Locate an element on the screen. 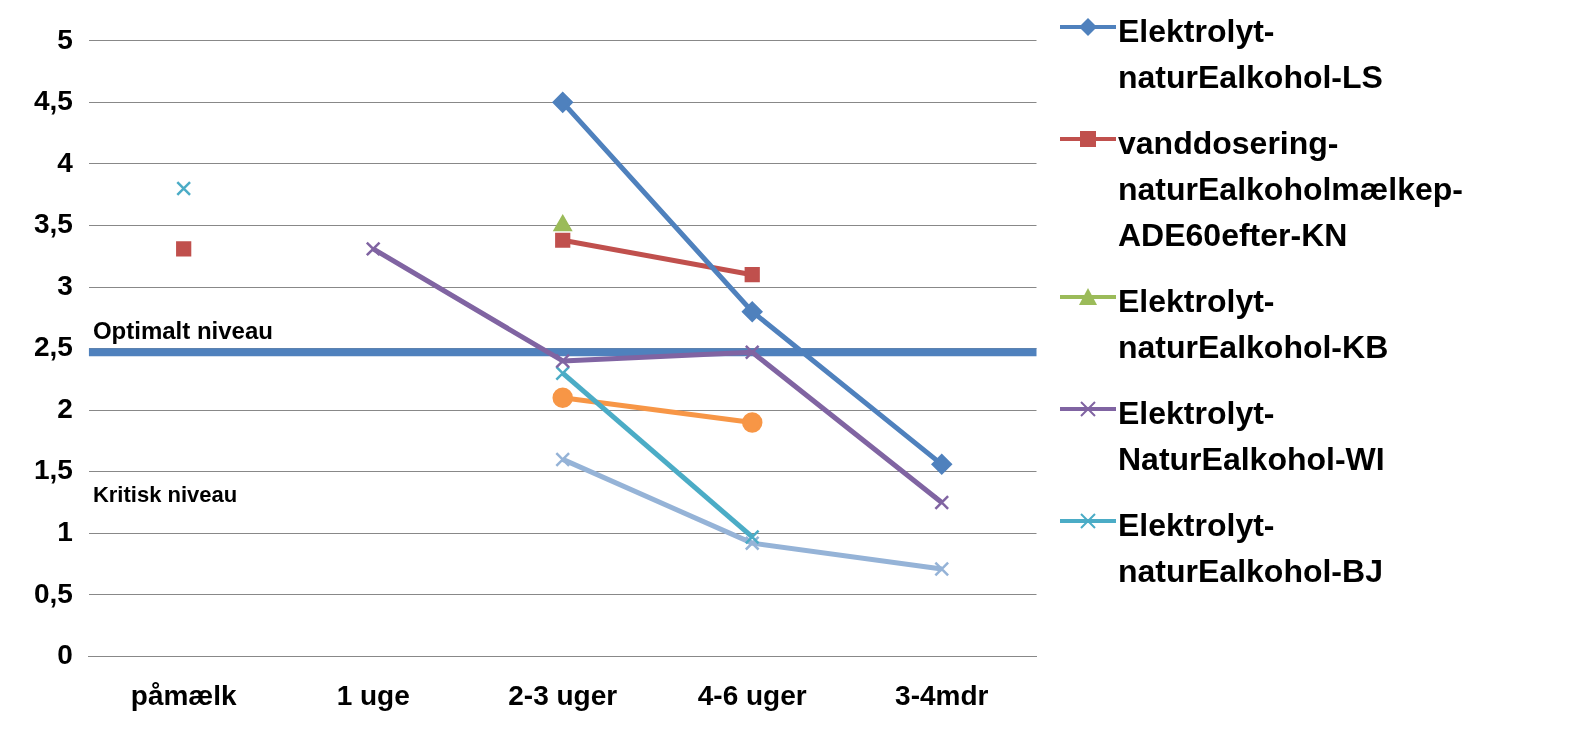 The width and height of the screenshot is (1588, 735). y-tick-label: 3 is located at coordinates (65, 285).